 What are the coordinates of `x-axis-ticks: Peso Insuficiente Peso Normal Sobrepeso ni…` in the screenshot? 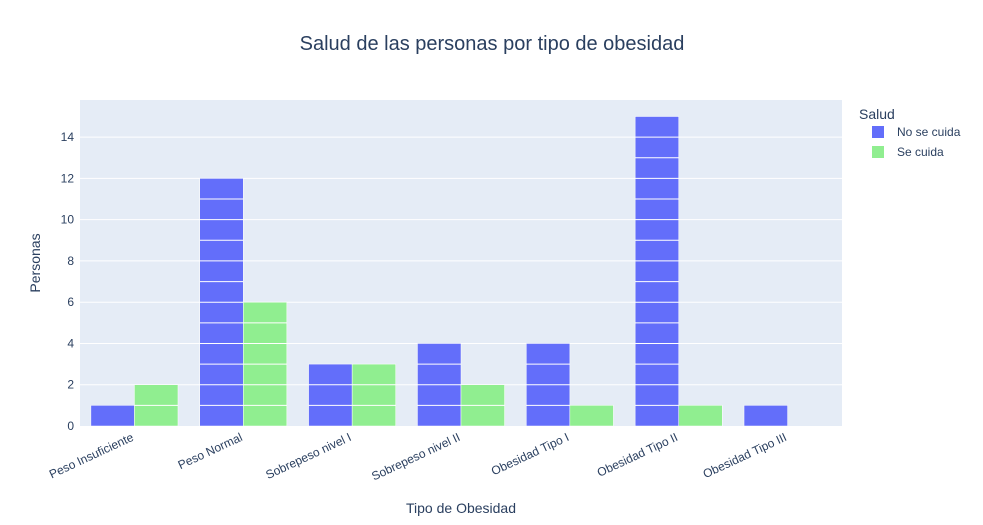 It's located at (418, 456).